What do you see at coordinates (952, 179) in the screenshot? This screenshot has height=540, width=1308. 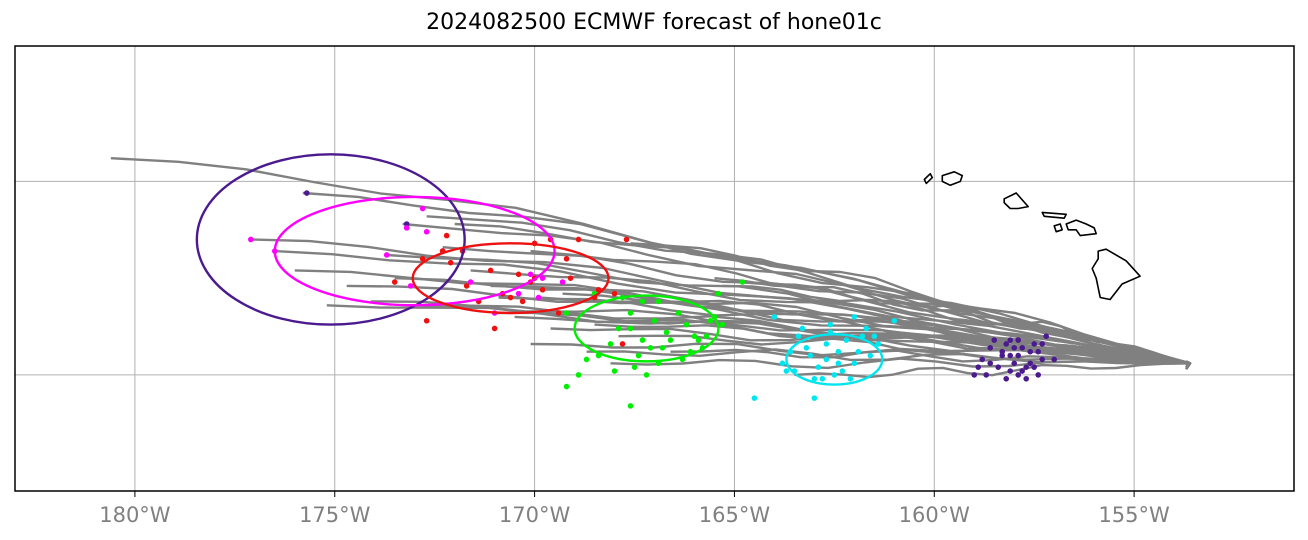 I see `island-kauai` at bounding box center [952, 179].